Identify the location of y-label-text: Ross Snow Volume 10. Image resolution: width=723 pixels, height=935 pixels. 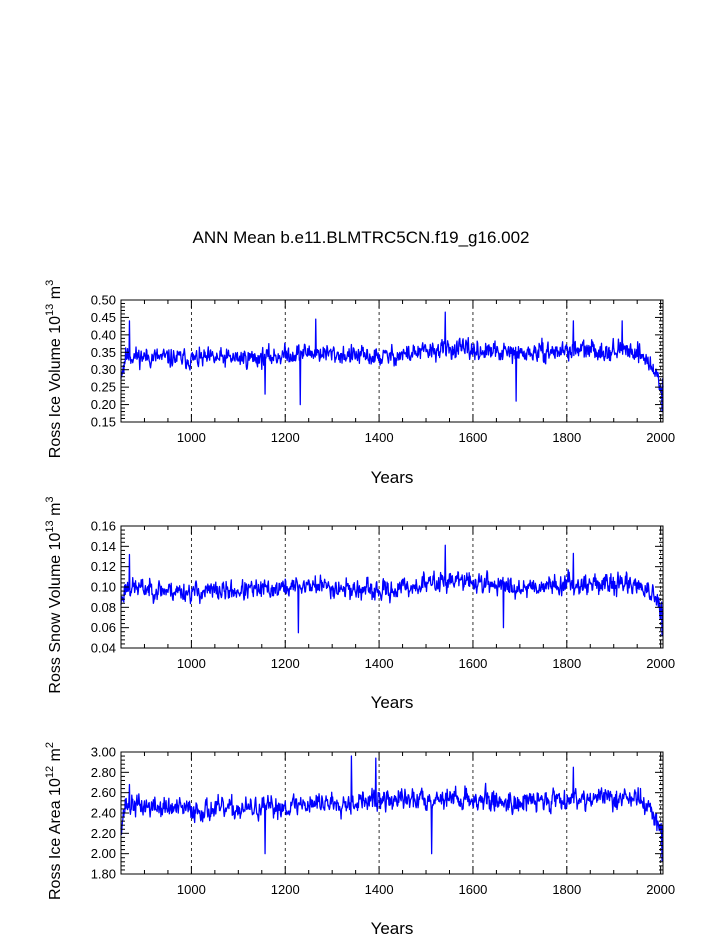
(55, 612).